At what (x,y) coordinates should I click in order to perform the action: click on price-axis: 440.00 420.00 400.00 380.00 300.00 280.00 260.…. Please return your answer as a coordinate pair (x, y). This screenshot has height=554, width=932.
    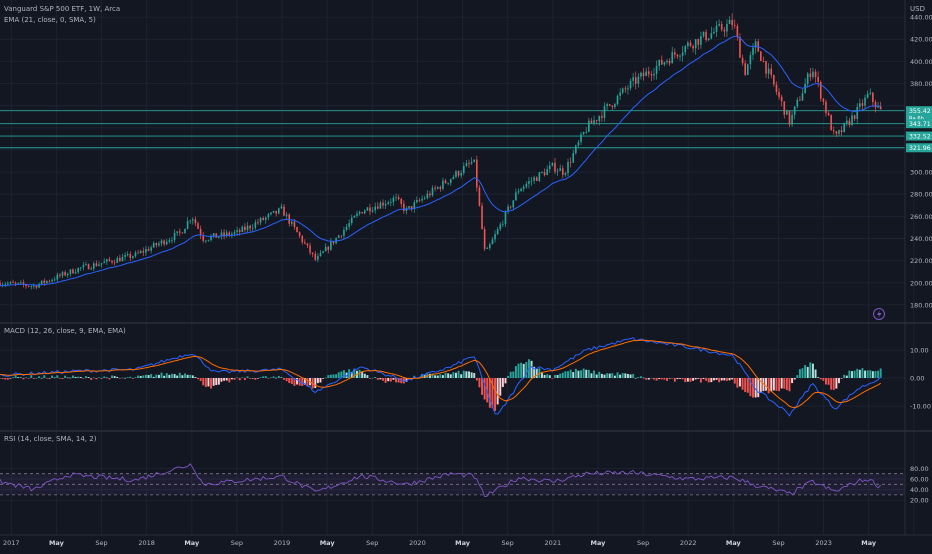
    Looking at the image, I should click on (919, 259).